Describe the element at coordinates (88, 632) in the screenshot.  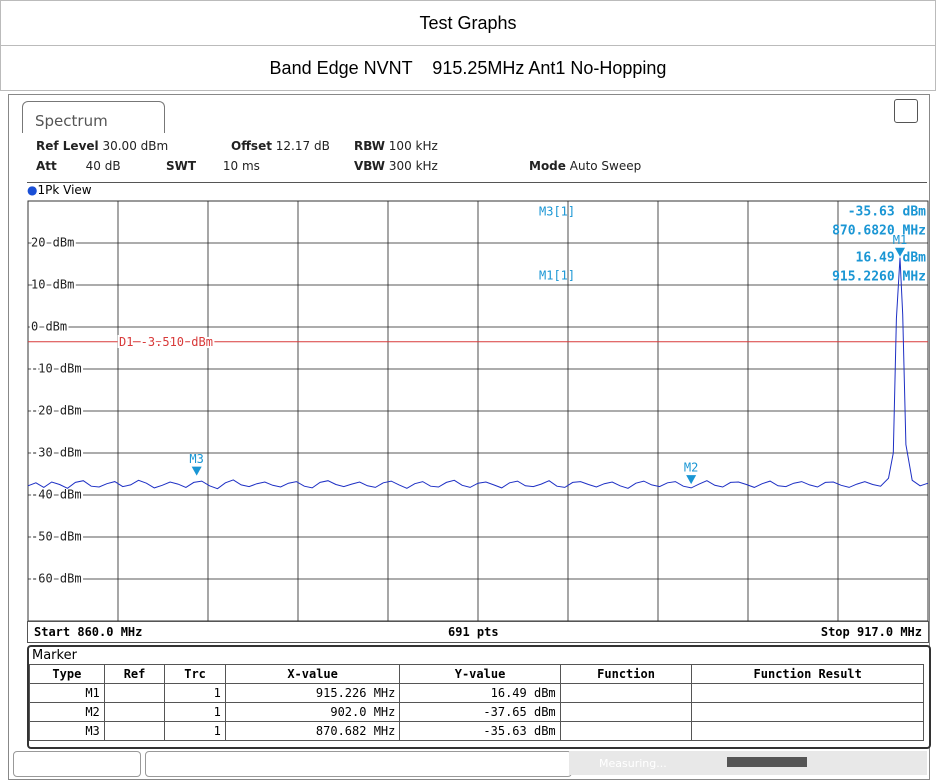
I see `start: Start 860.0 MHz` at that location.